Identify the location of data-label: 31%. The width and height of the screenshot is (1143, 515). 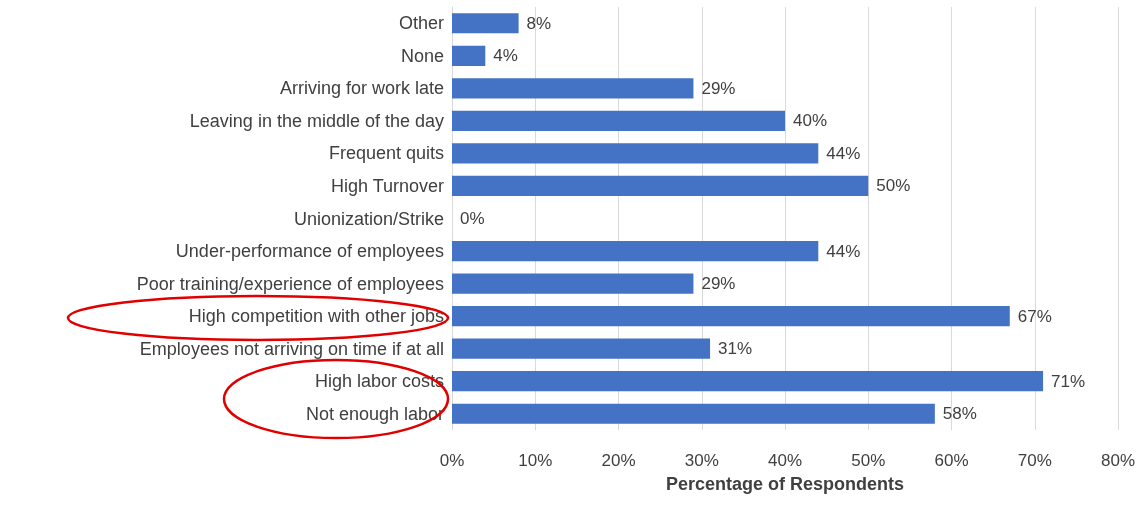
(735, 349).